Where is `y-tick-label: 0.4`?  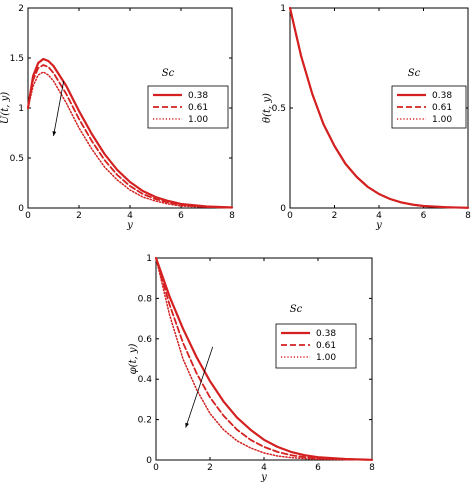
y-tick-label: 0.4 is located at coordinates (145, 380).